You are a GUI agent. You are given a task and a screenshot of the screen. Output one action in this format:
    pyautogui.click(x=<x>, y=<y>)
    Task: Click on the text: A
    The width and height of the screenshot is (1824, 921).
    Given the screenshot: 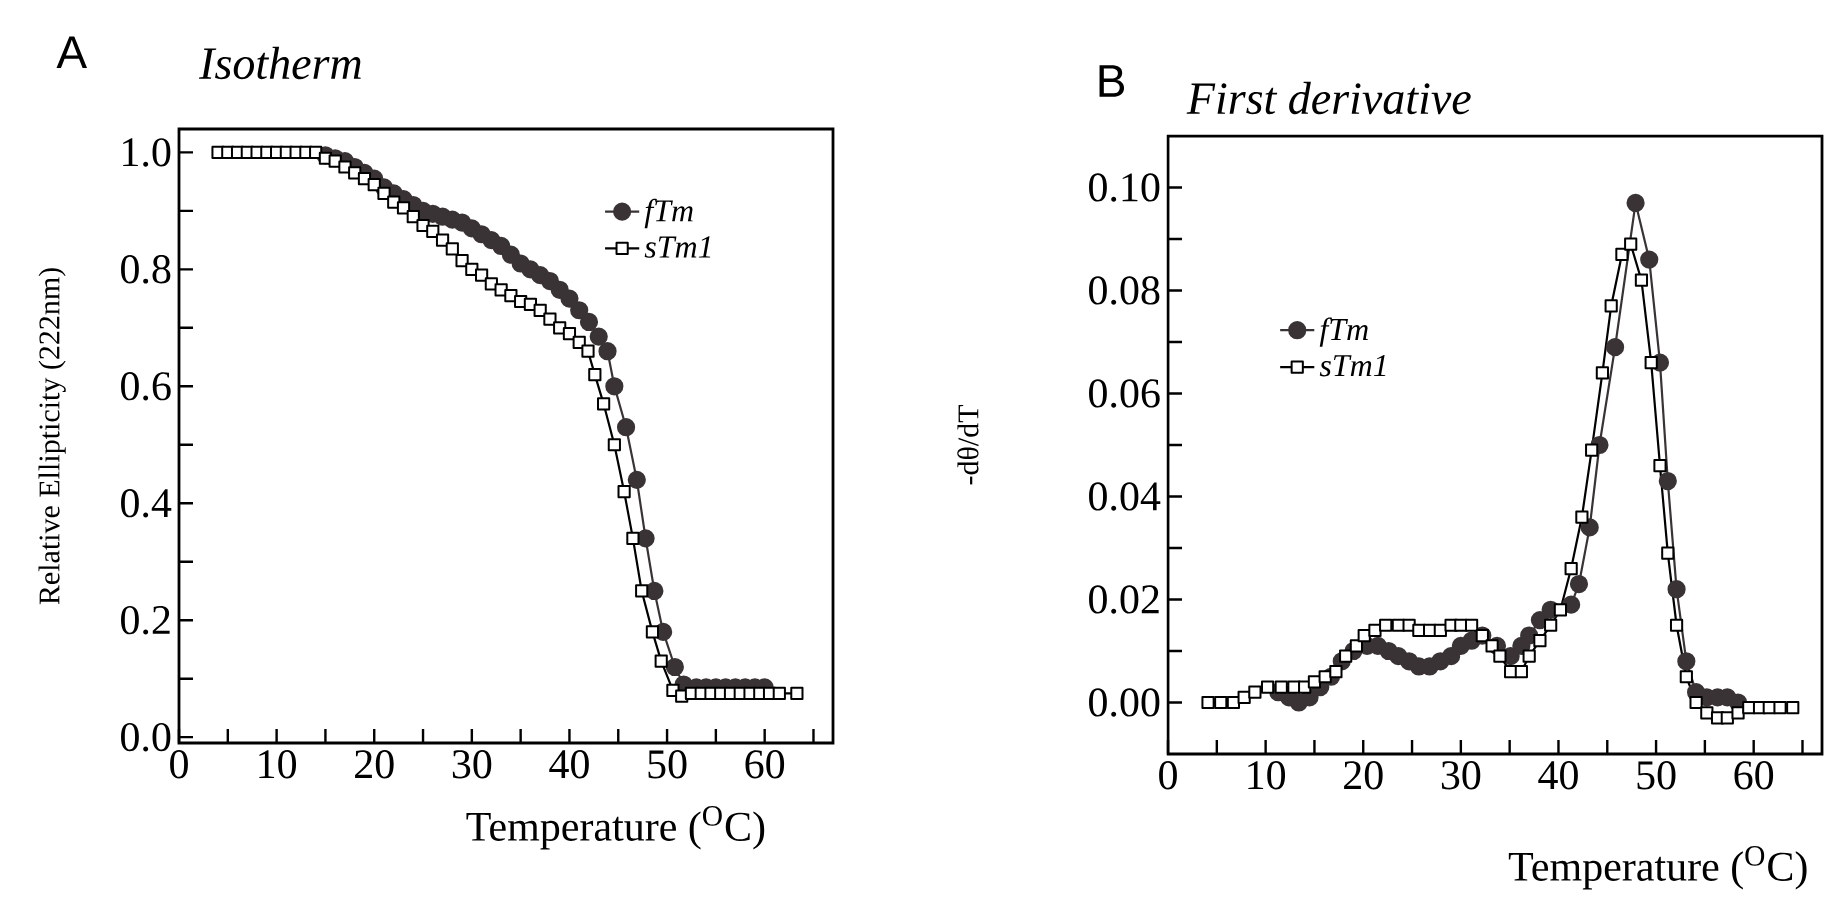 What is the action you would take?
    pyautogui.click(x=72, y=52)
    